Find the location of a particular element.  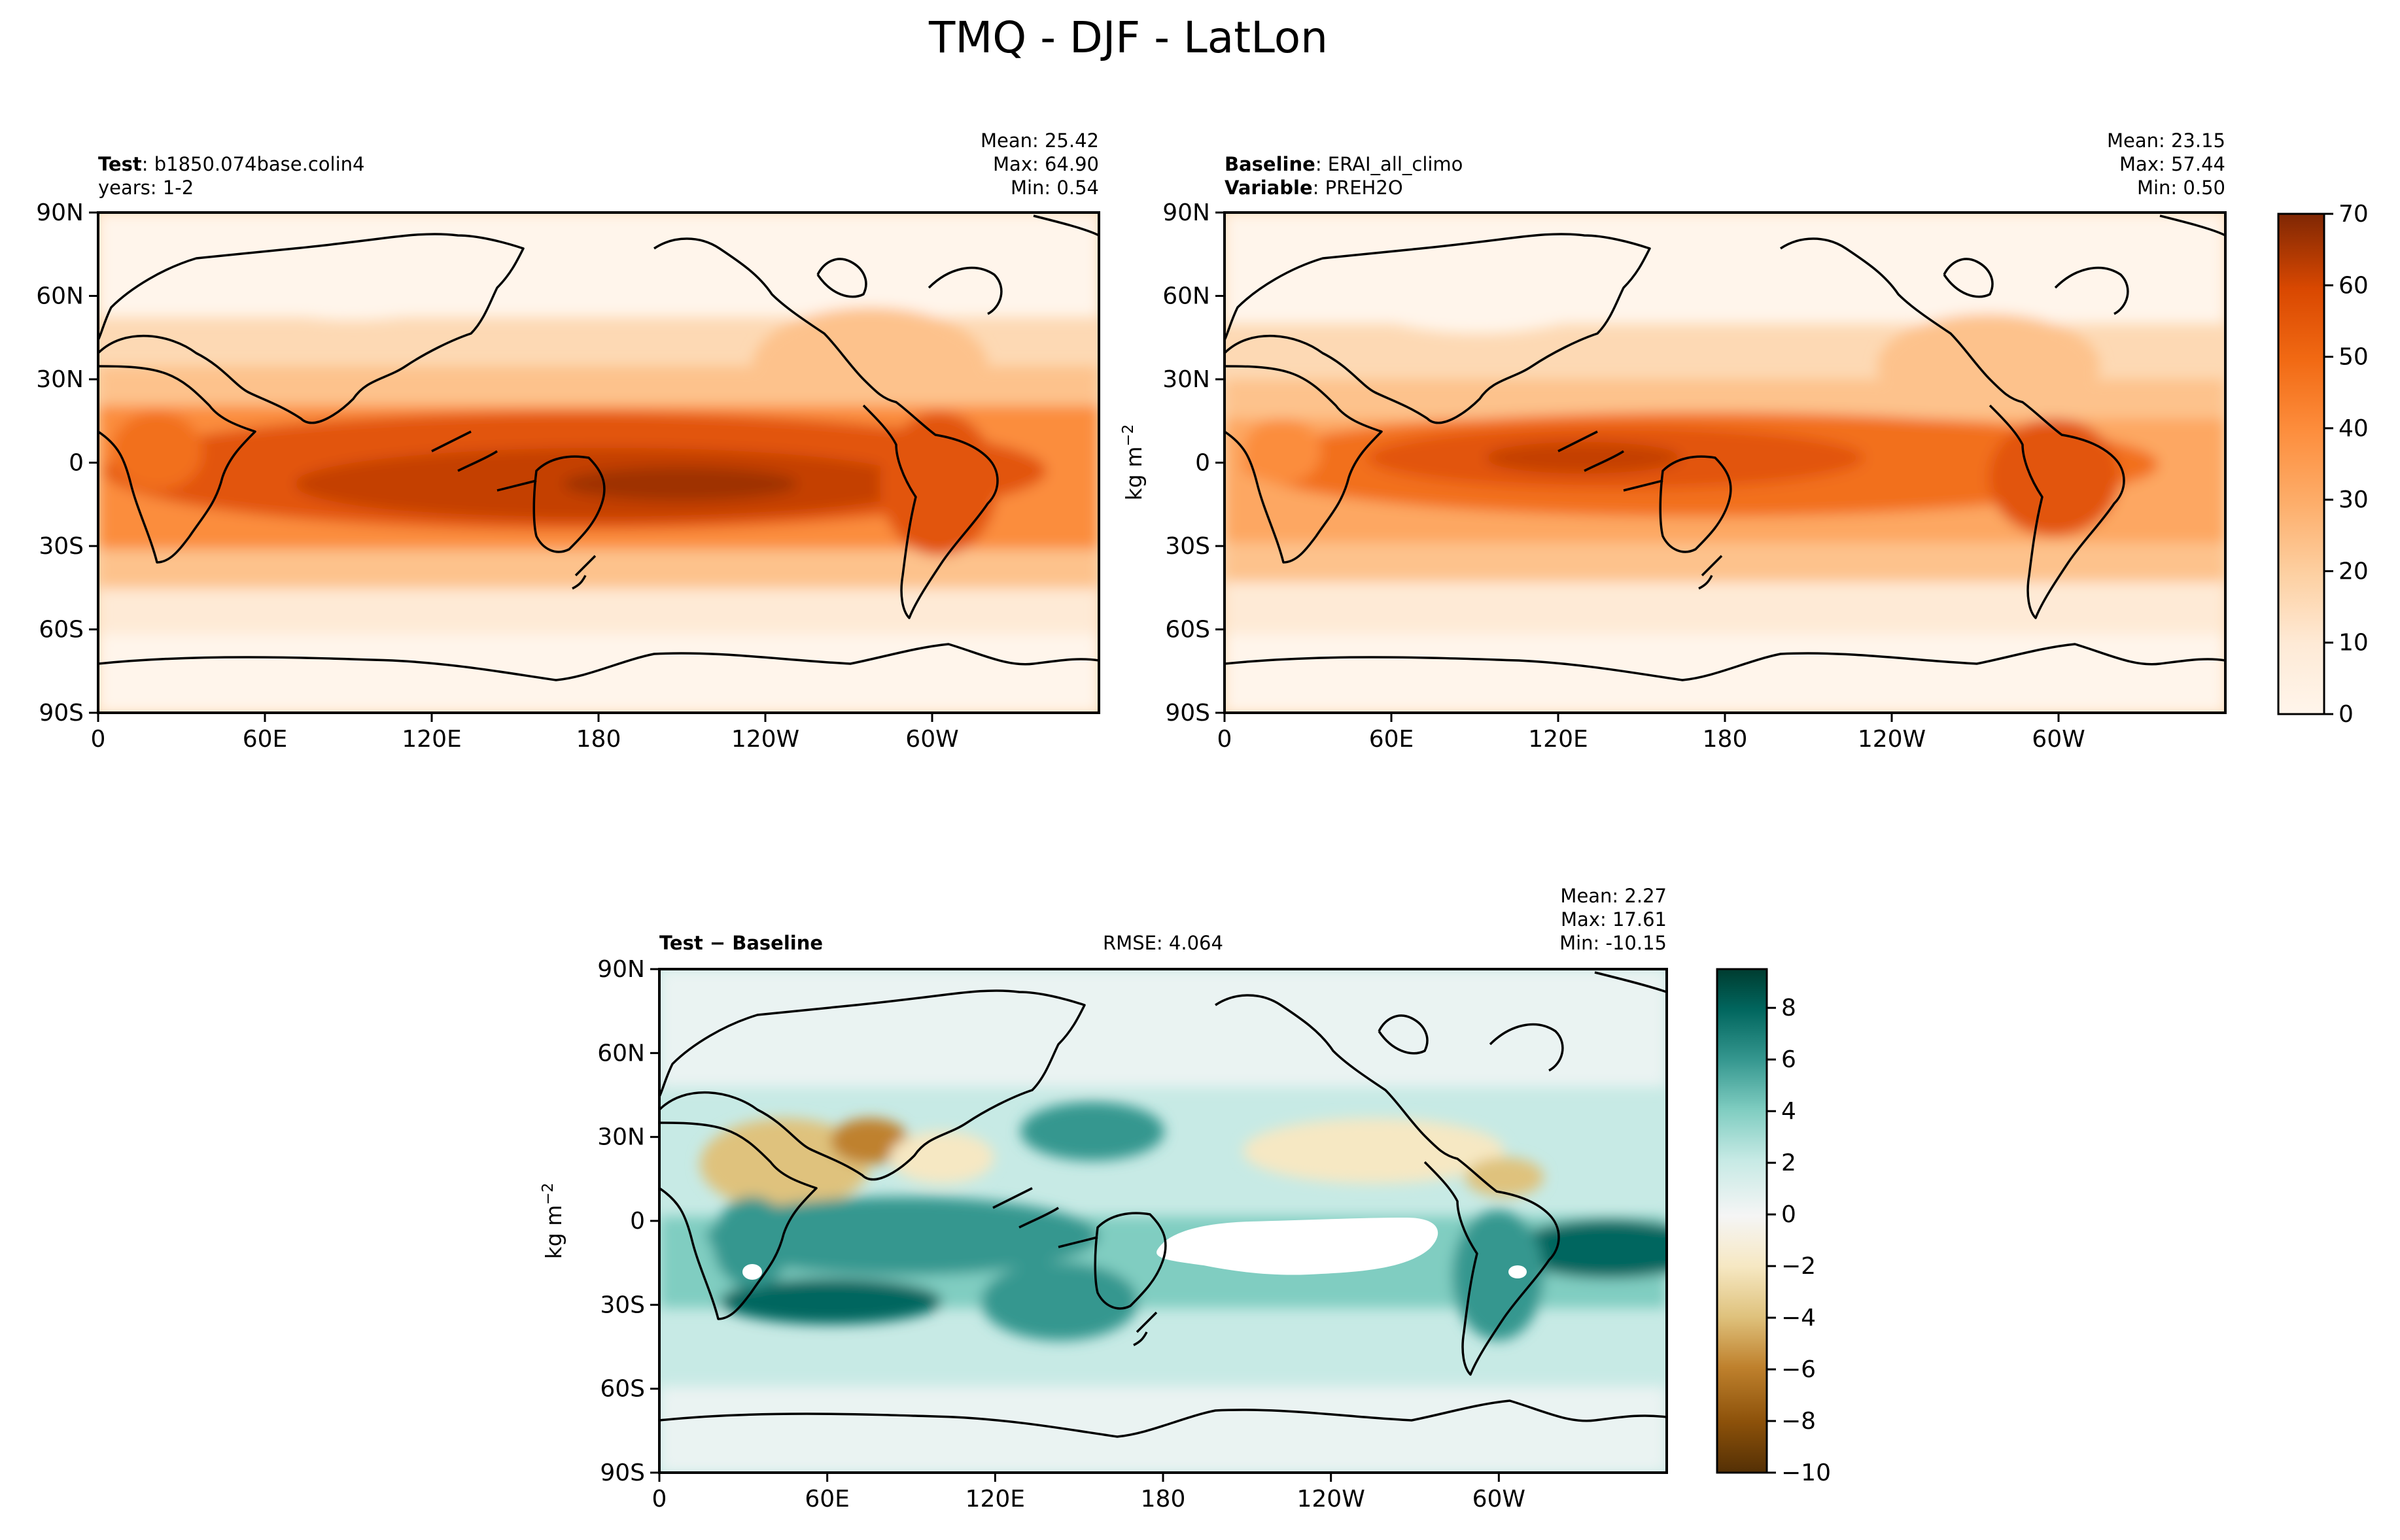

baseline-label: Baseline: ERAI_all_climo is located at coordinates (1344, 164).